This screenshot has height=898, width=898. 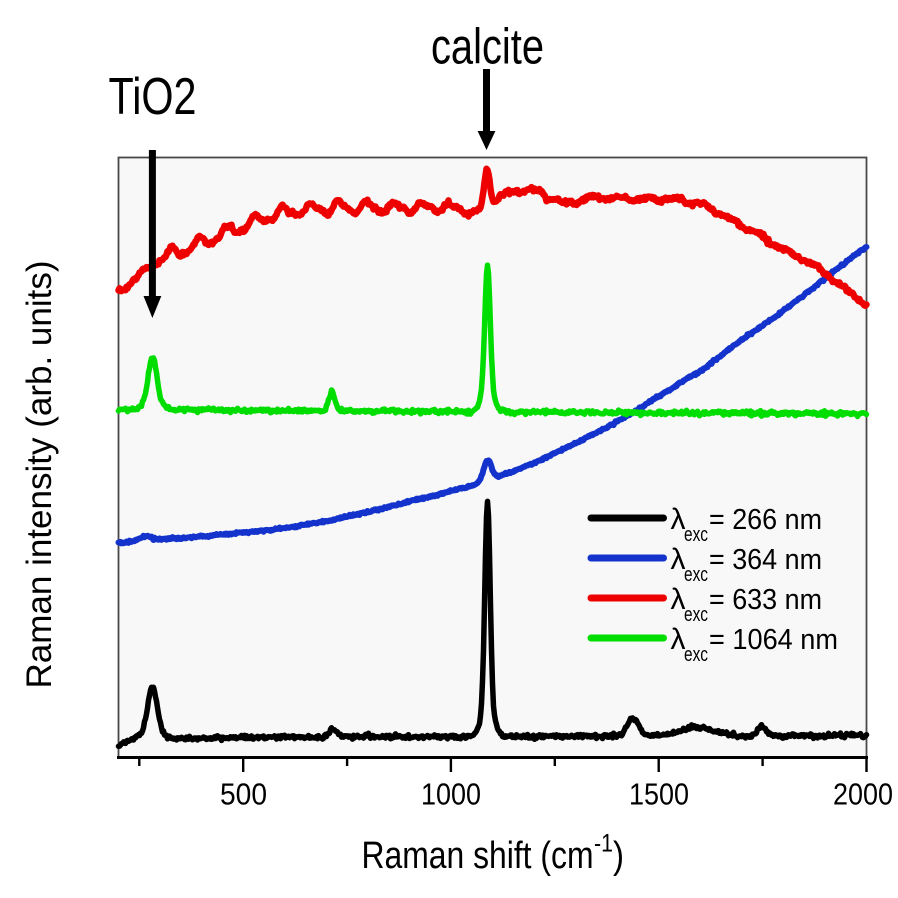 I want to click on svg-text: 1000, so click(x=451, y=794).